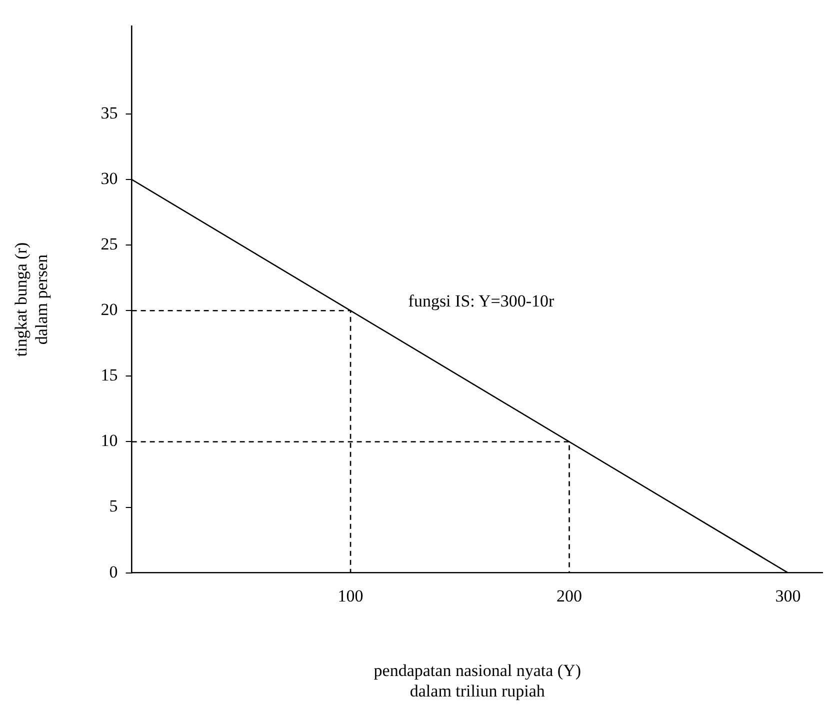 This screenshot has width=831, height=714. Describe the element at coordinates (109, 375) in the screenshot. I see `y-tick-label: 15` at that location.